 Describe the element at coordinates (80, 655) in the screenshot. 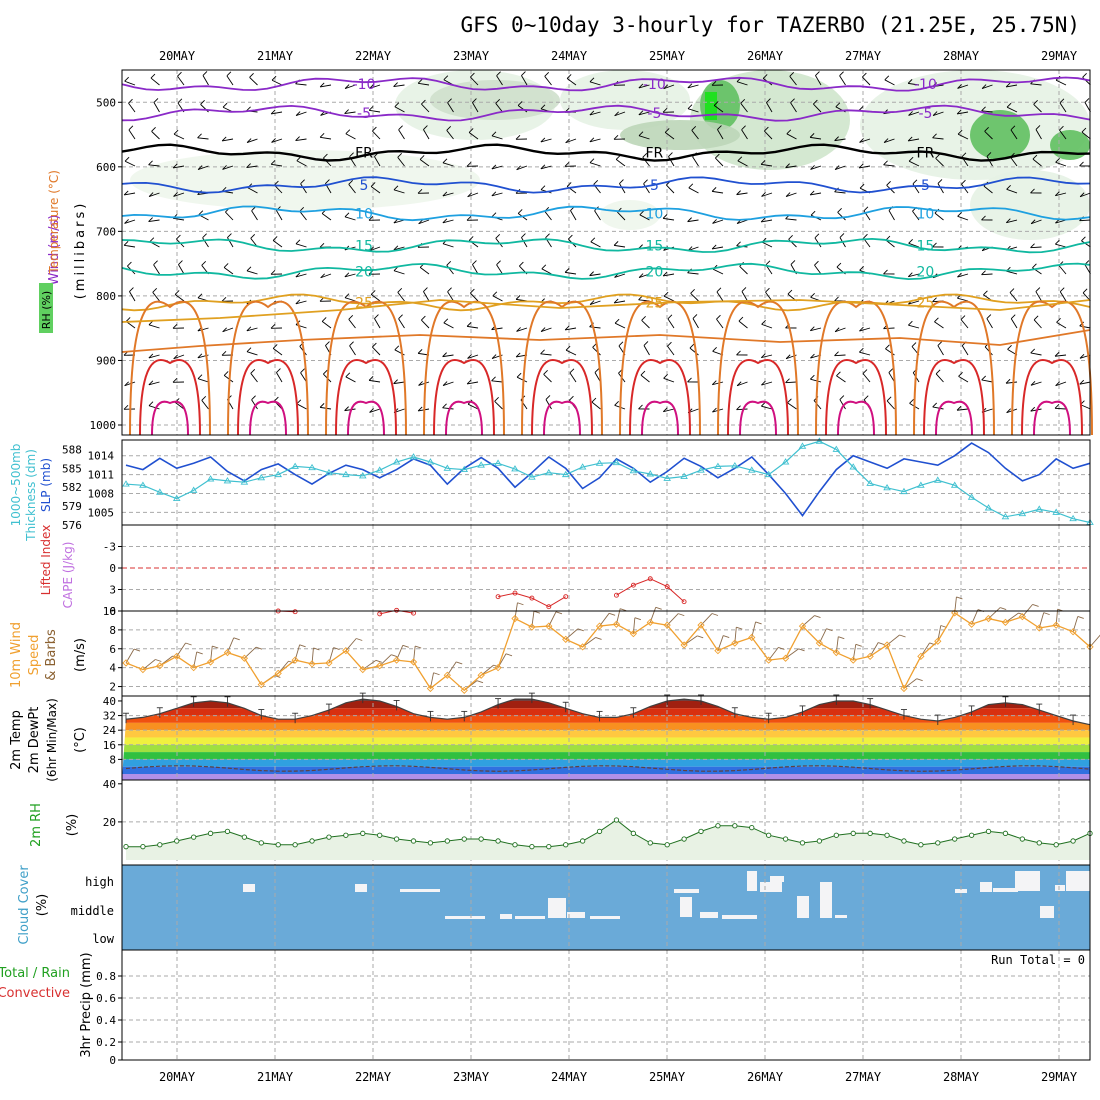

I see `label-ms: (m/s)` at that location.